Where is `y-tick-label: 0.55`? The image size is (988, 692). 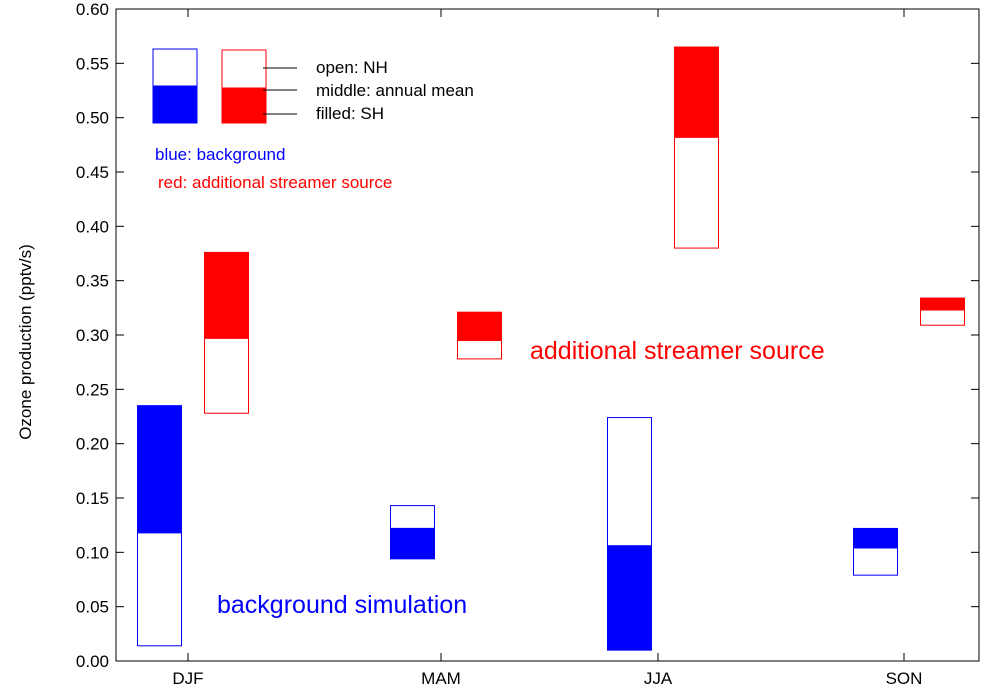 y-tick-label: 0.55 is located at coordinates (92, 63).